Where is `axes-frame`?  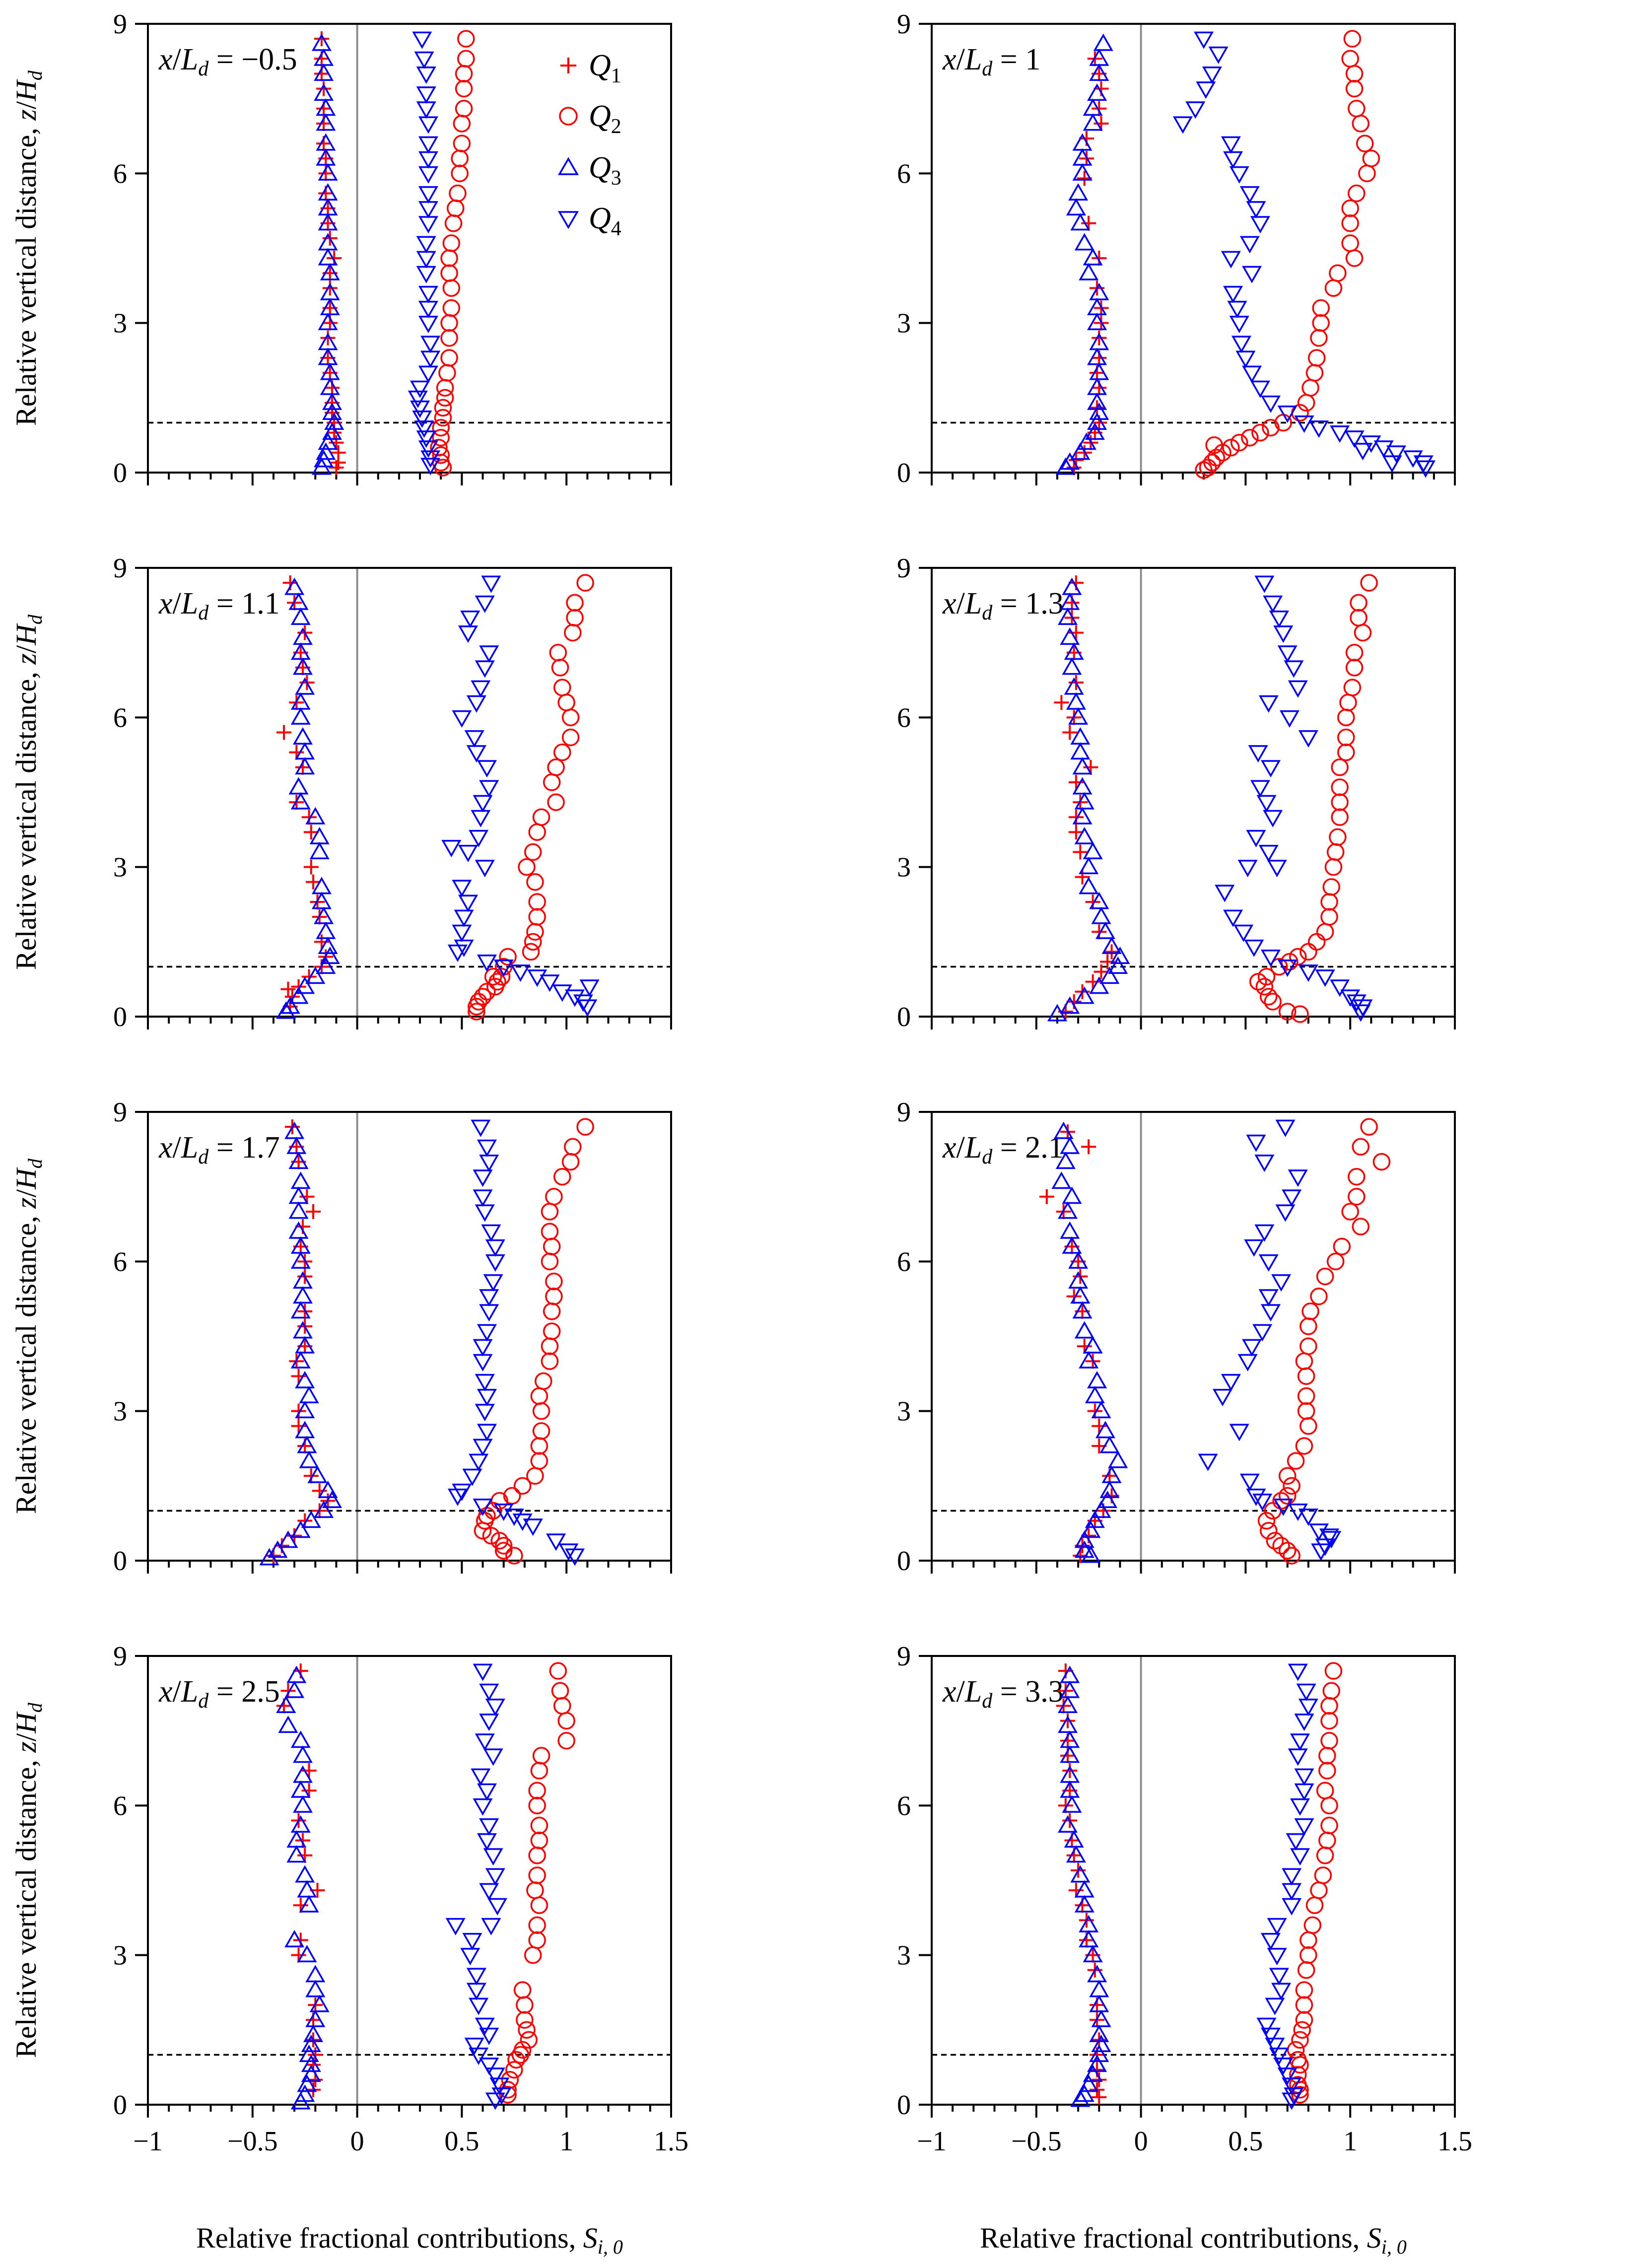 axes-frame is located at coordinates (1193, 792).